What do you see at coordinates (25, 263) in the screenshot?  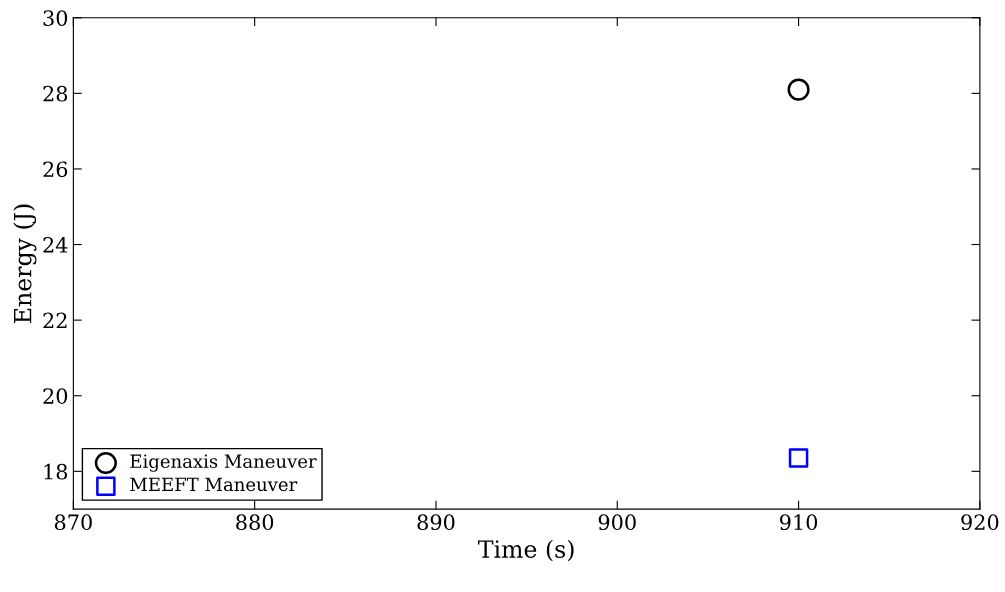 I see `y-axis-title: Energy (J)` at bounding box center [25, 263].